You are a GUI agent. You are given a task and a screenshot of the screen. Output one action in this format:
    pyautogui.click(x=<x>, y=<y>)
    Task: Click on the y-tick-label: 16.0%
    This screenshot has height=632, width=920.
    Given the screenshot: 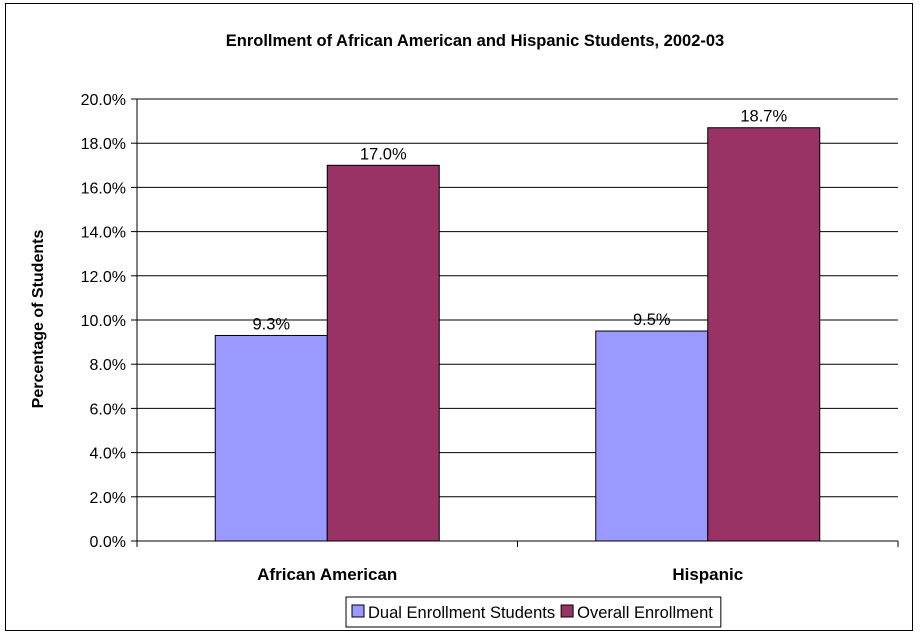 What is the action you would take?
    pyautogui.click(x=103, y=188)
    